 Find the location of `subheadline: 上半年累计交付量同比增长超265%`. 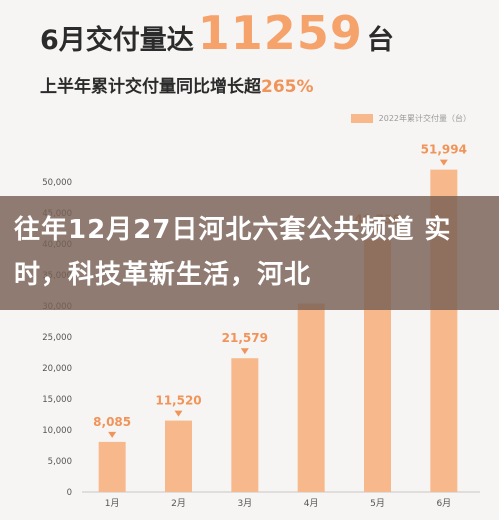

subheadline: 上半年累计交付量同比增长超265% is located at coordinates (177, 84).